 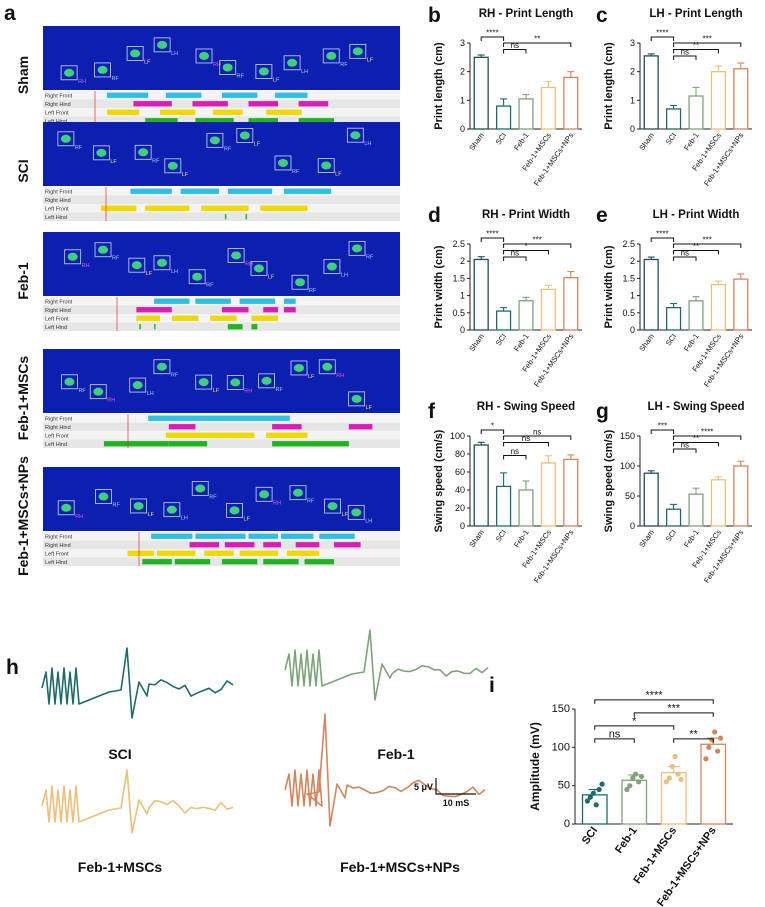 I want to click on trace-0: SCI, so click(x=137, y=704).